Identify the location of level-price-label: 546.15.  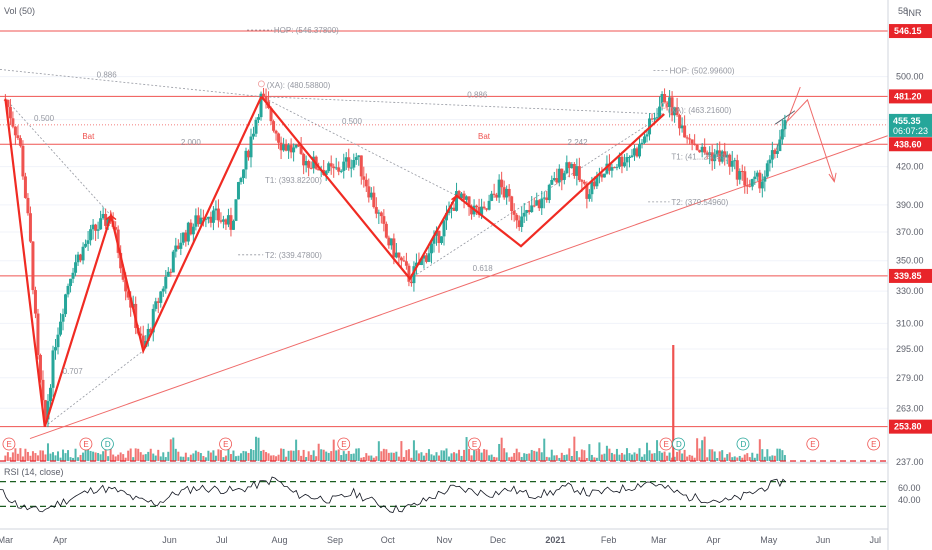
(908, 31).